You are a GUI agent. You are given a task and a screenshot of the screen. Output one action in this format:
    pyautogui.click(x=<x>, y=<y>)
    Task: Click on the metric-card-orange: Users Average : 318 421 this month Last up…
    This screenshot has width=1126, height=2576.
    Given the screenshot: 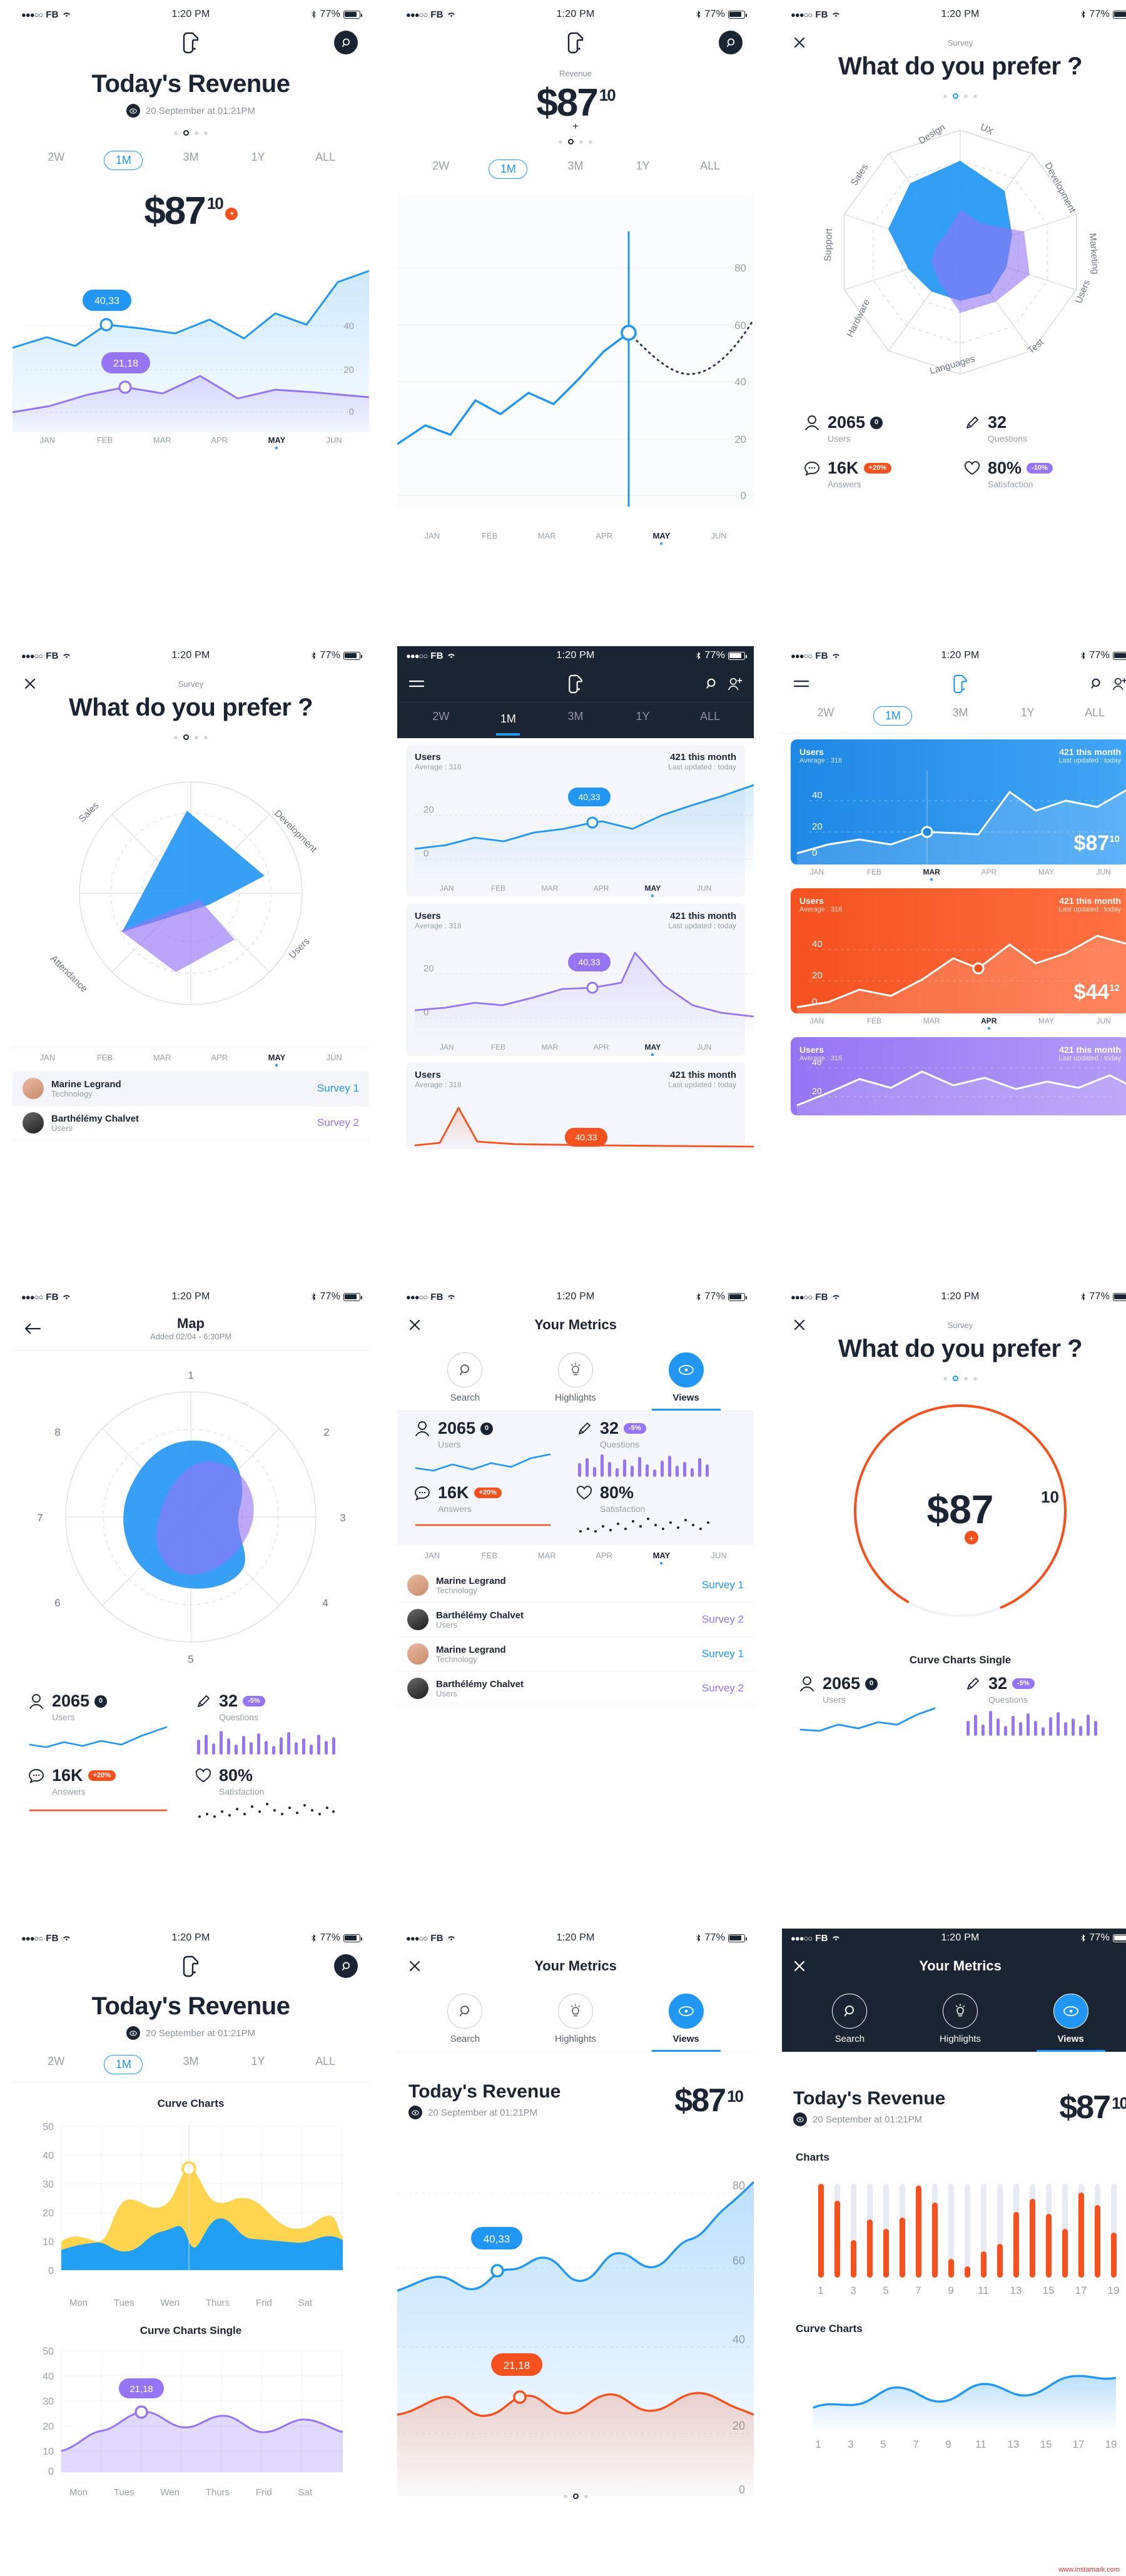 What is the action you would take?
    pyautogui.click(x=580, y=1106)
    